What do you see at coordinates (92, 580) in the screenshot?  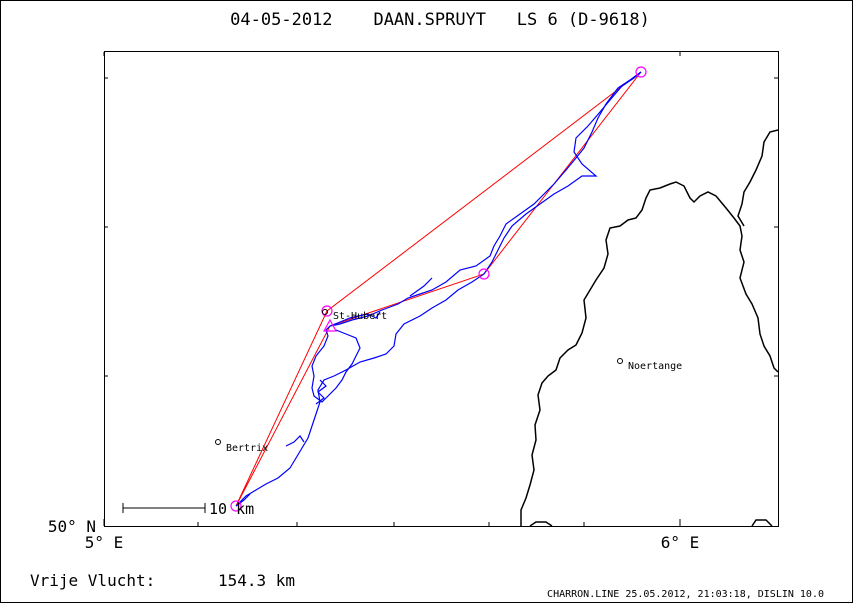 I see `flight-distance-label: Vrije Vlucht:` at bounding box center [92, 580].